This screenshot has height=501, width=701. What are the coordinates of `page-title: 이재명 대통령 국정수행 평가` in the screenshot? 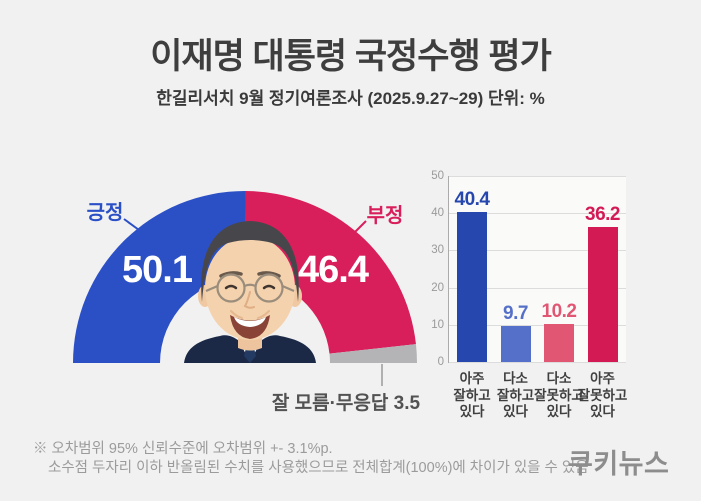 It's located at (351, 56).